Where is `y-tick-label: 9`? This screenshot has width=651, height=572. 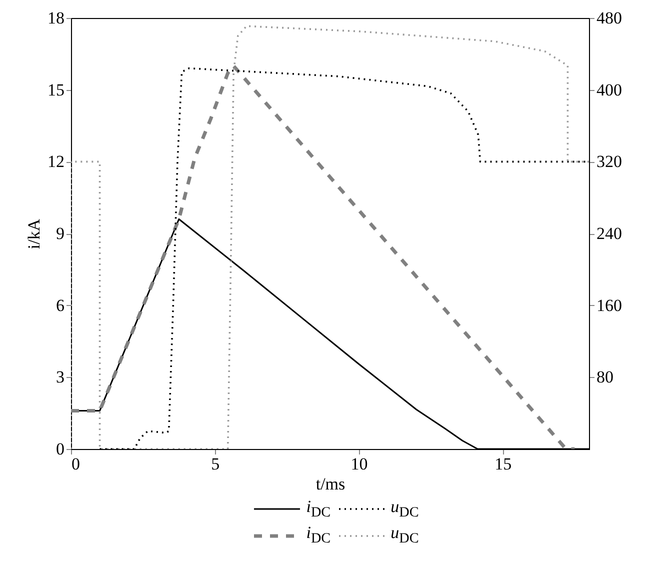 y-tick-label: 9 is located at coordinates (60, 233).